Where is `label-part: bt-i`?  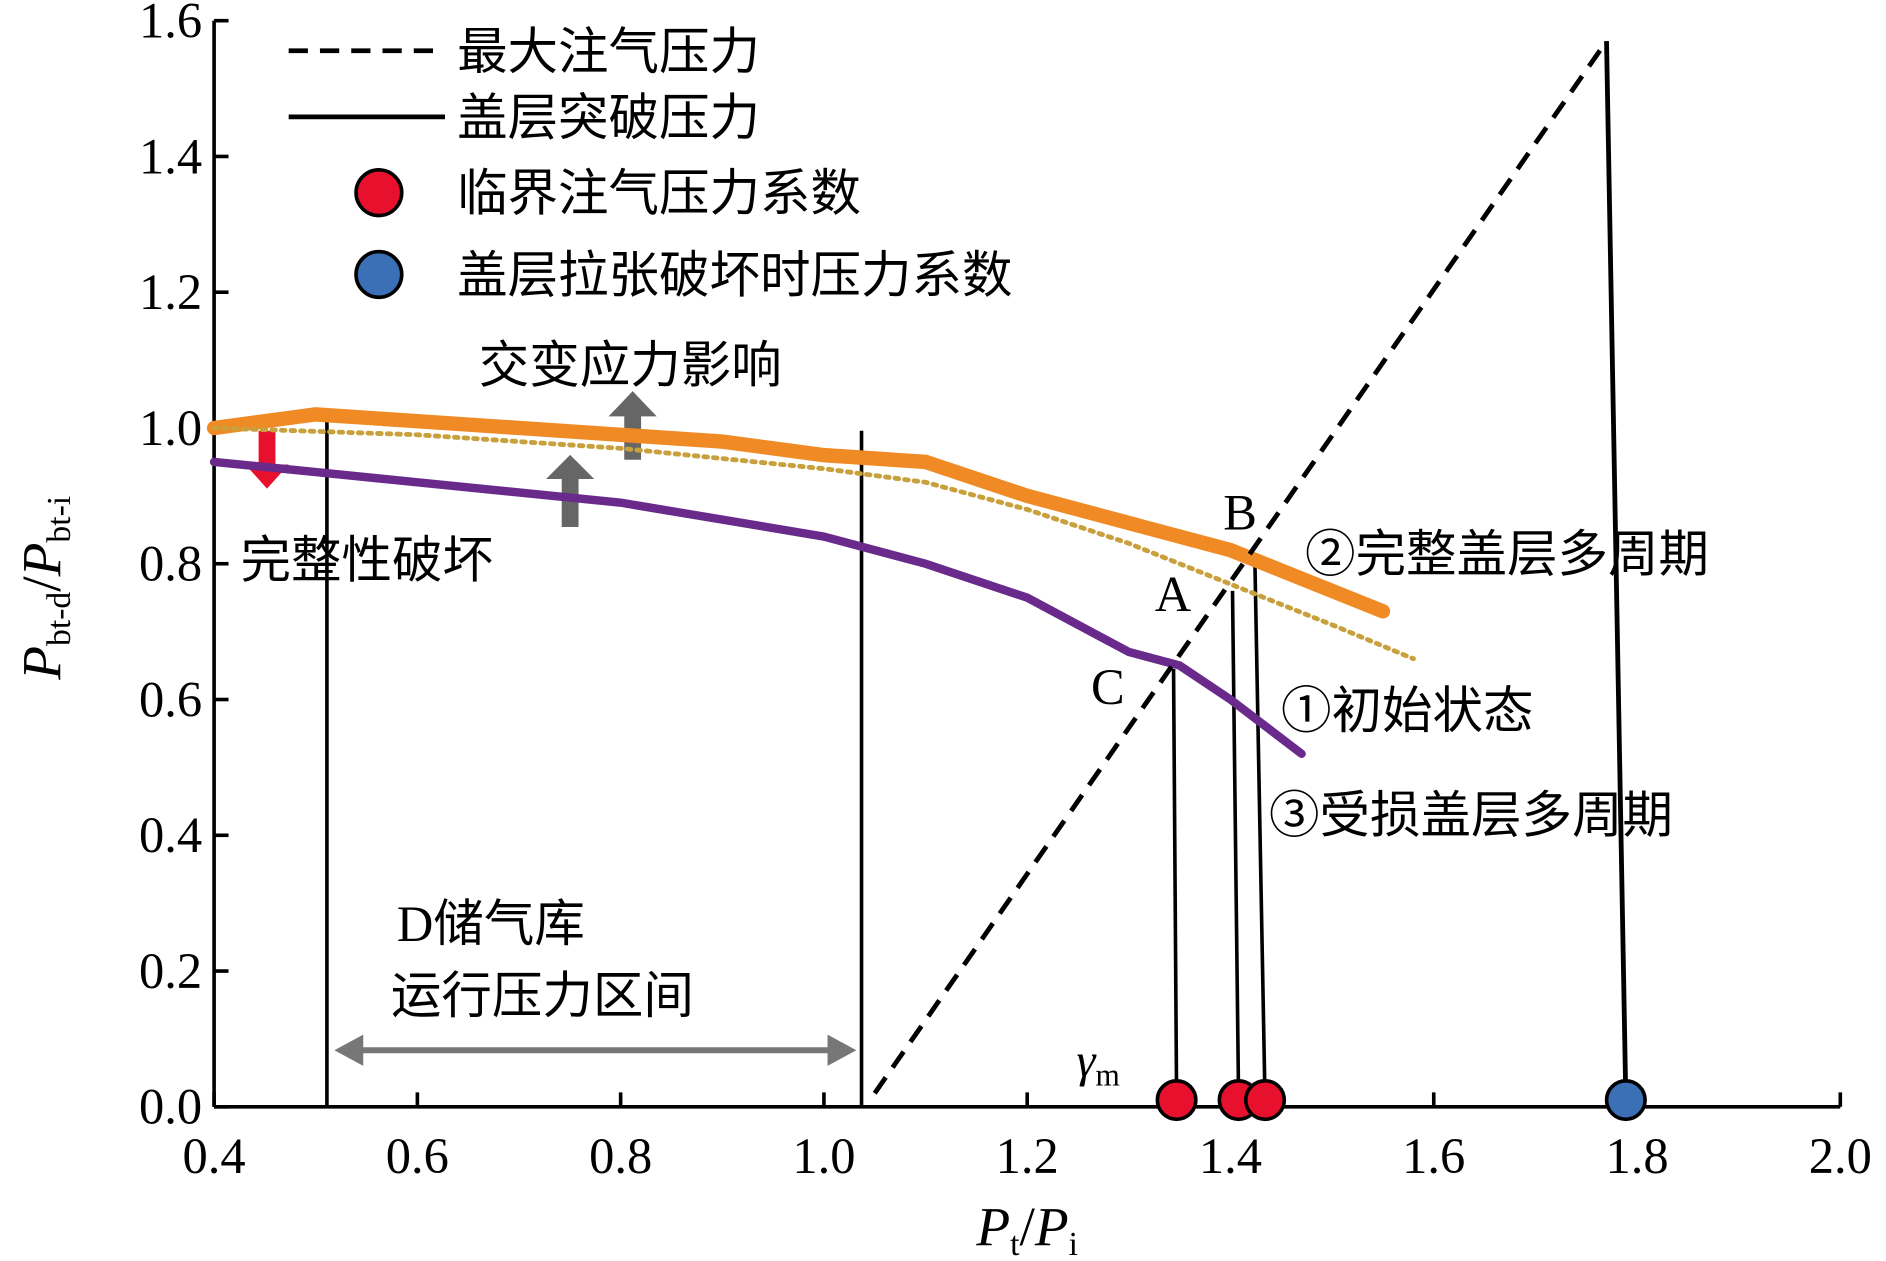 label-part: bt-i is located at coordinates (59, 519).